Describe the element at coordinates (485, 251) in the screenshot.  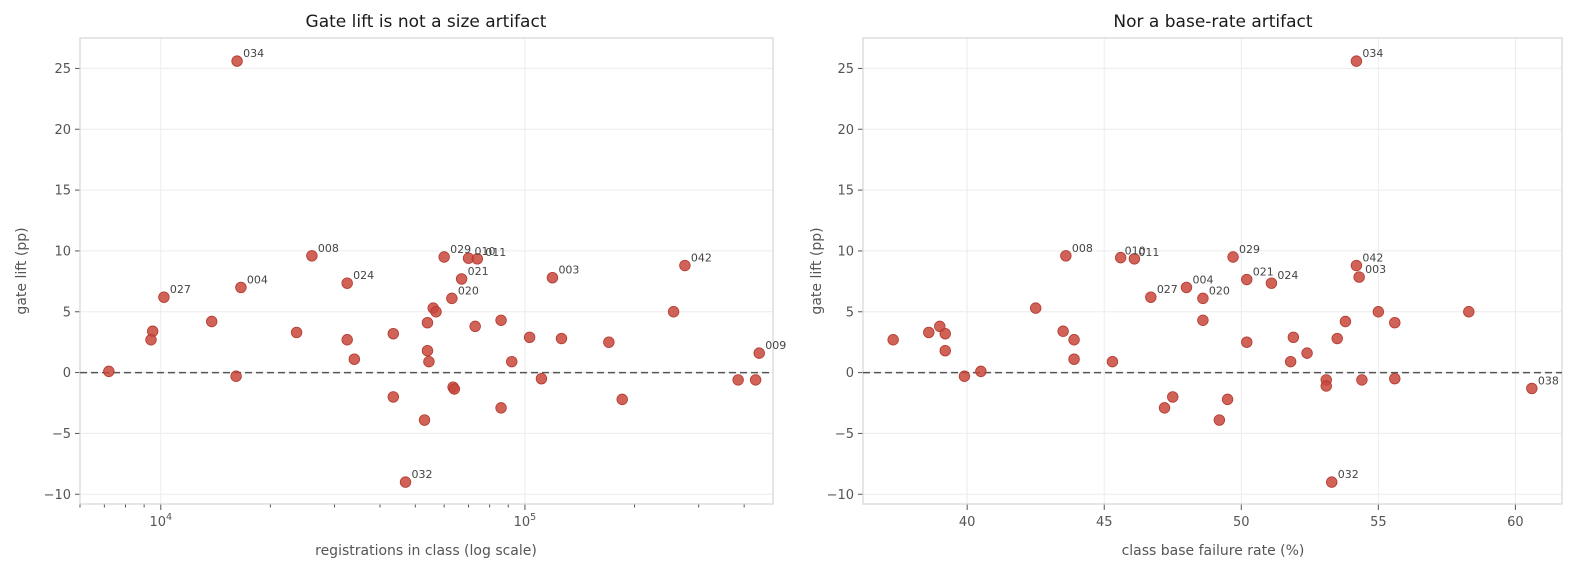
I see `point-label: 010` at that location.